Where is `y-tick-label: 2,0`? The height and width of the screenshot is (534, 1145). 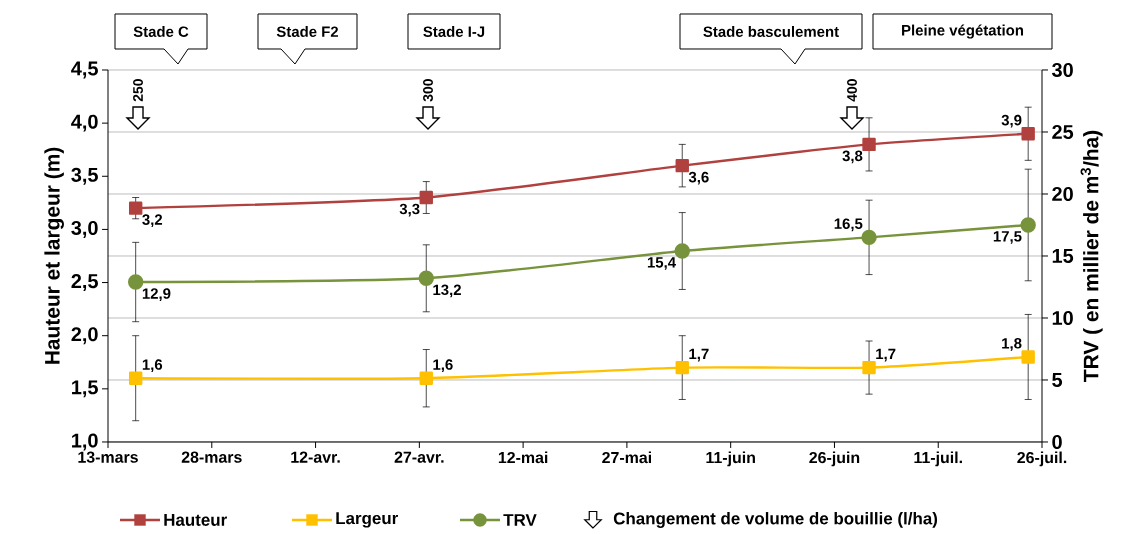 y-tick-label: 2,0 is located at coordinates (84, 336).